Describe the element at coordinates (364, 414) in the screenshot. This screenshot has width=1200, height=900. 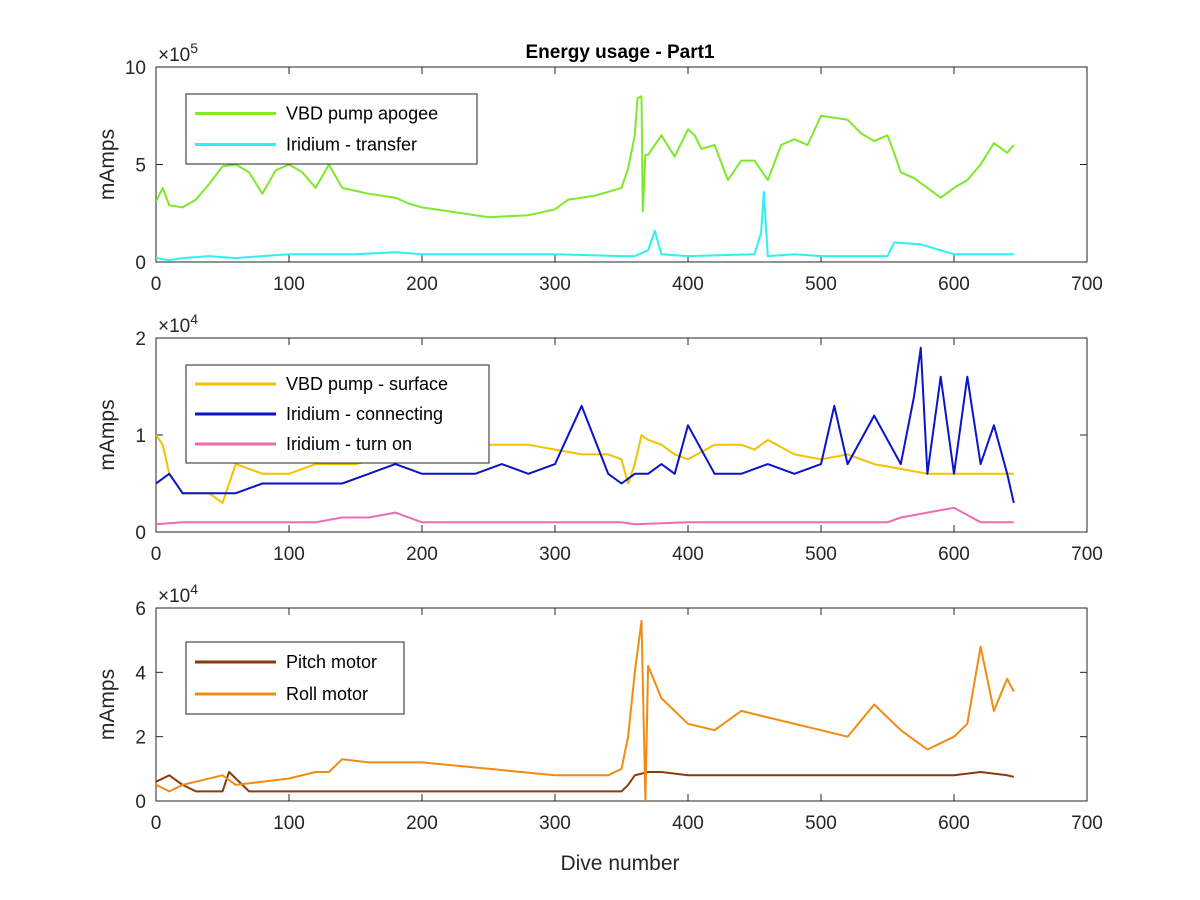
I see `legend-label: Iridium - connecting` at that location.